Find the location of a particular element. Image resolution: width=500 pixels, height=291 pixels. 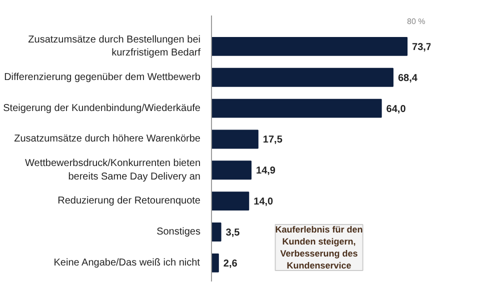

annotation: 80 % is located at coordinates (416, 21).